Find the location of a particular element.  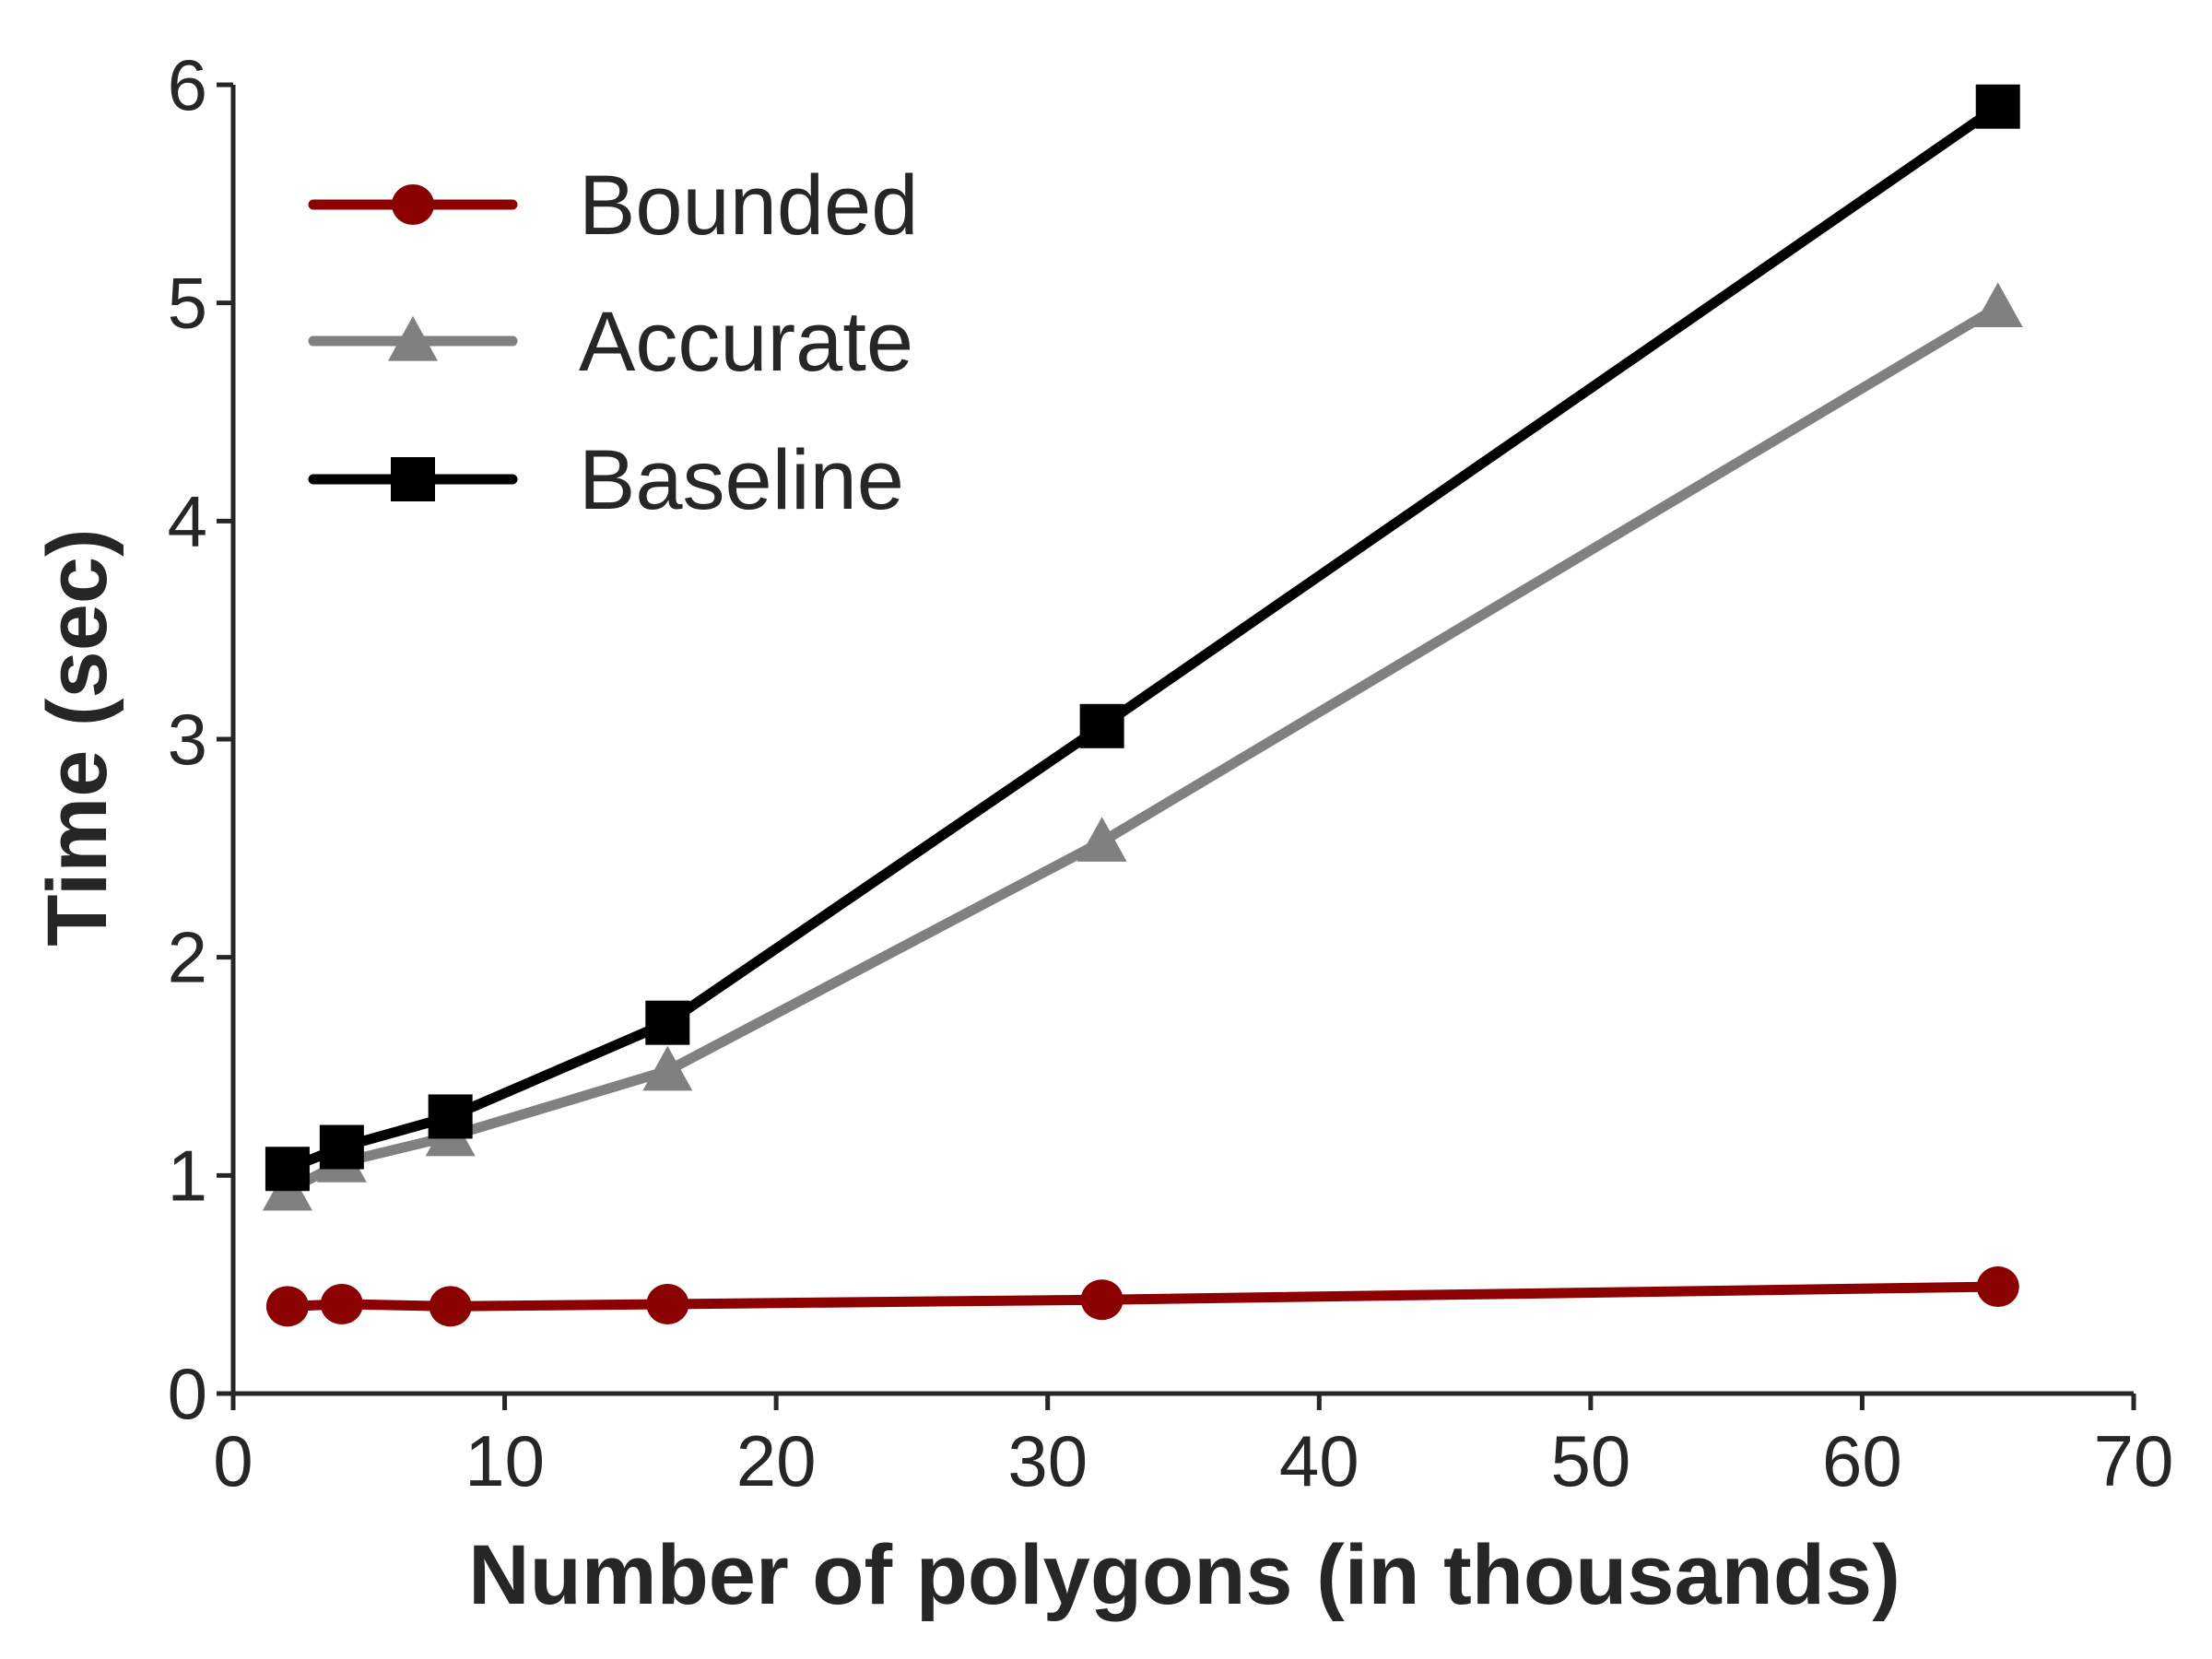

legend-bounded-circle-marker is located at coordinates (413, 204).